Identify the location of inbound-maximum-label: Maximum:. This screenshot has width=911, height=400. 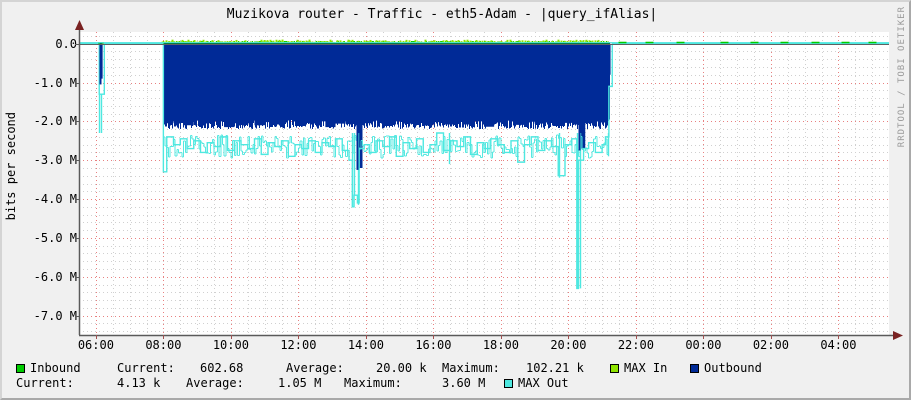
(471, 368).